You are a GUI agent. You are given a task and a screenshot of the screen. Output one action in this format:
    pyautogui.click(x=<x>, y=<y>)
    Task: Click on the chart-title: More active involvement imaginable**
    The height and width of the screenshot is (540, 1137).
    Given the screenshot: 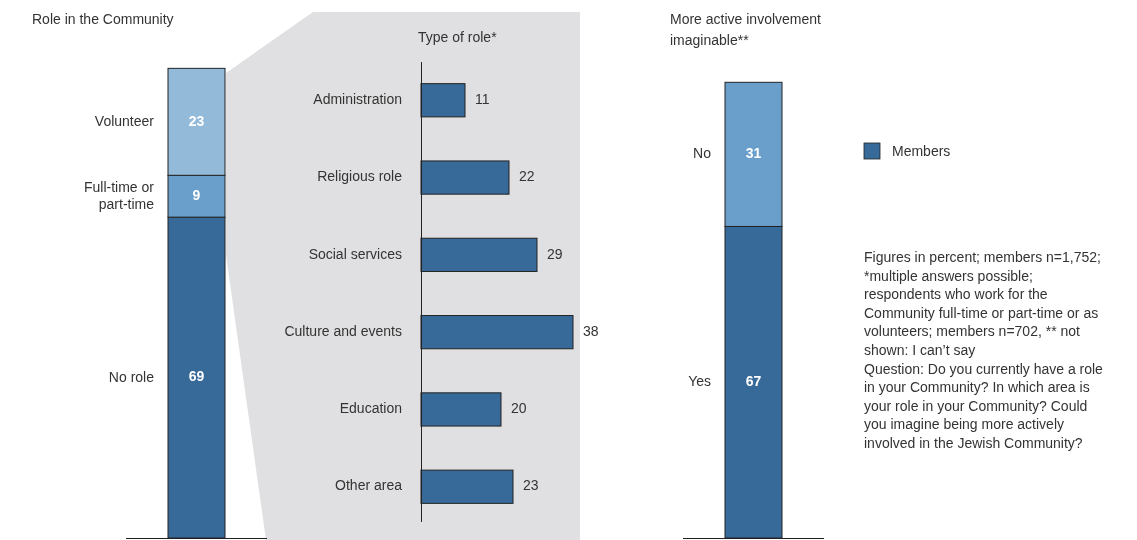 What is the action you would take?
    pyautogui.click(x=746, y=29)
    